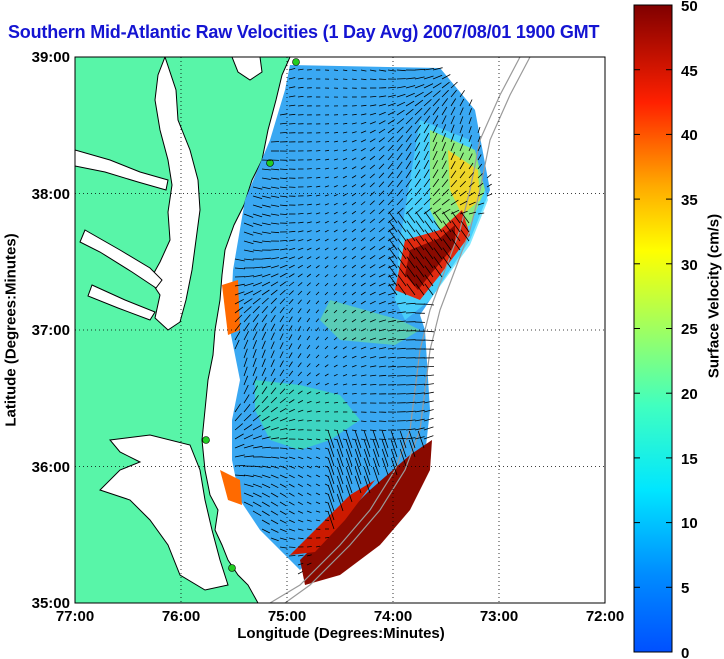 The image size is (724, 659). I want to click on x-tick-label: 76:00, so click(181, 616).